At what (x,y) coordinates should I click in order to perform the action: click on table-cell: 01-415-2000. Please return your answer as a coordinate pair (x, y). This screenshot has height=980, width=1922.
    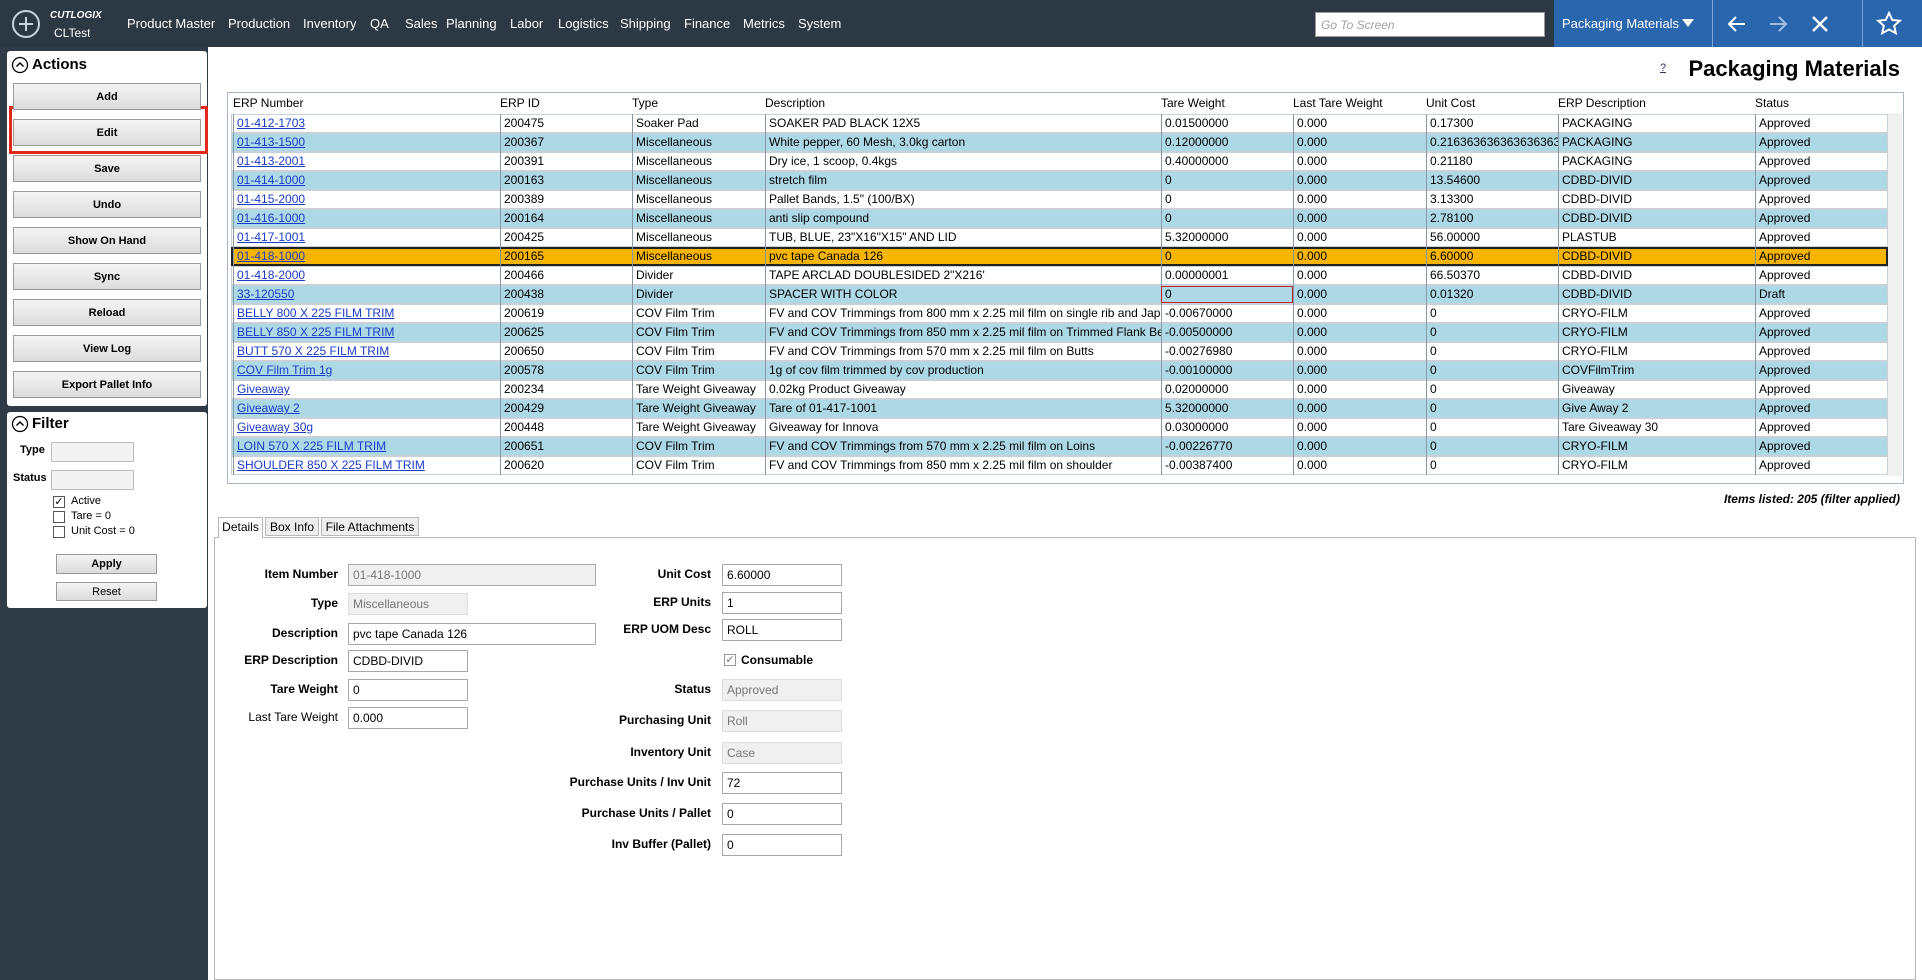
    Looking at the image, I should click on (366, 199).